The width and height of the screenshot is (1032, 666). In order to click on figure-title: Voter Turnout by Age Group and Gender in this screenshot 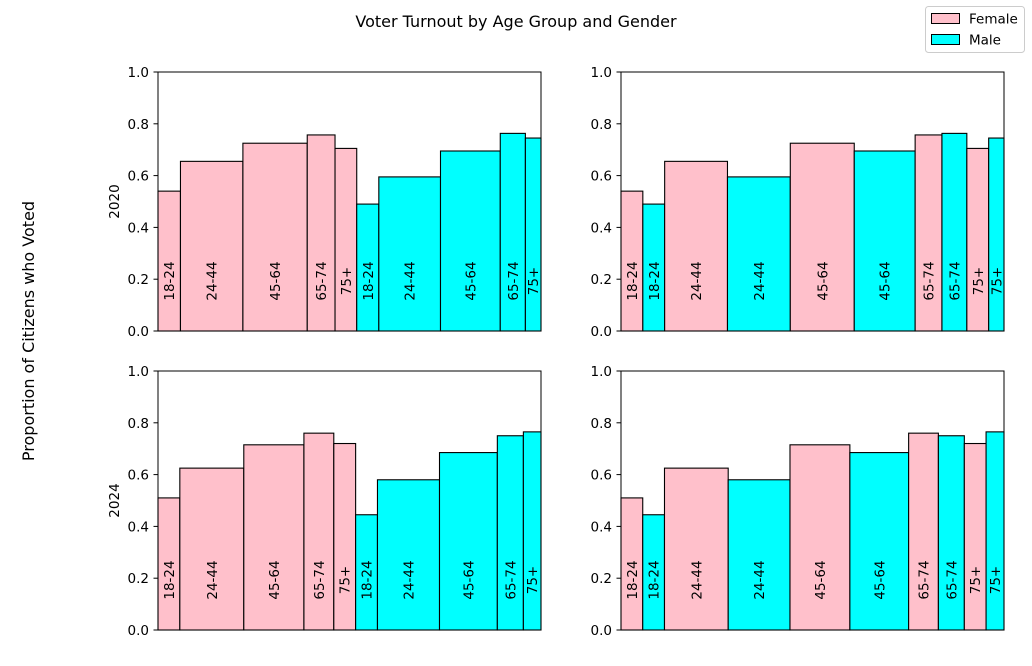, I will do `click(516, 21)`.